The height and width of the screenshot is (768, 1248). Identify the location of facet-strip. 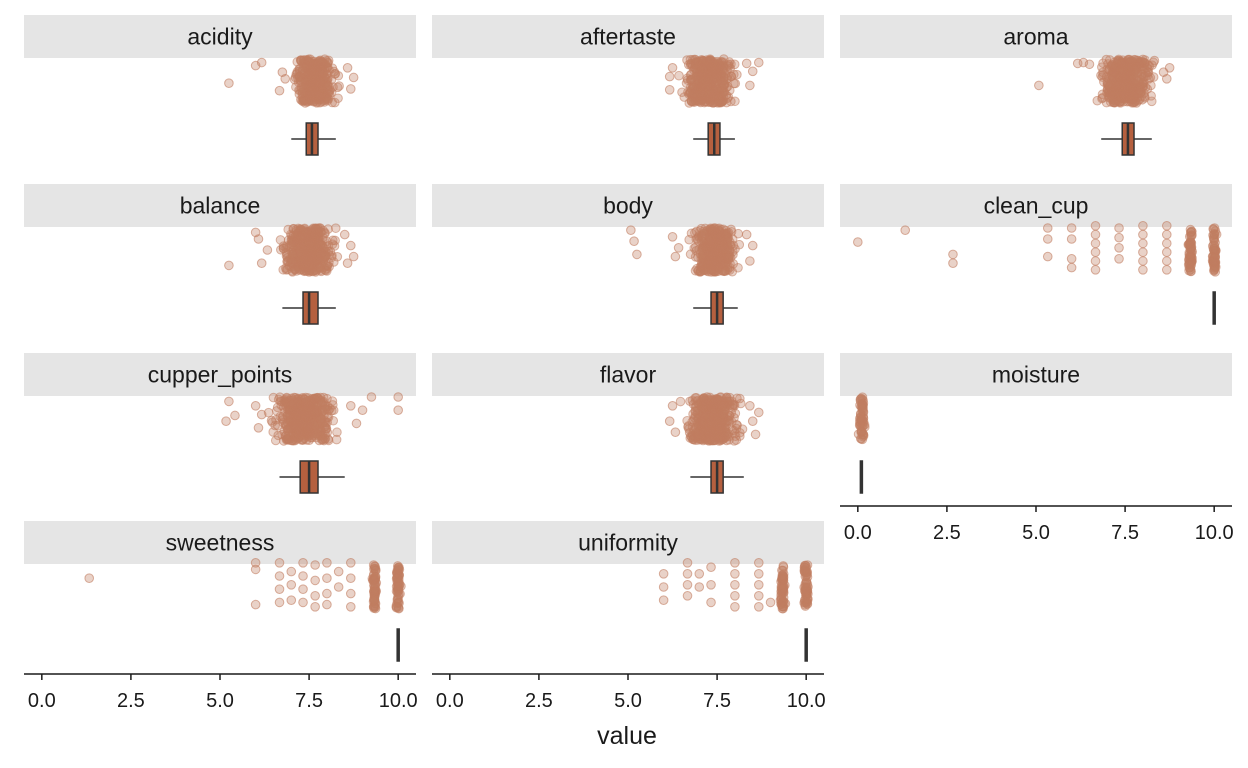
(628, 36).